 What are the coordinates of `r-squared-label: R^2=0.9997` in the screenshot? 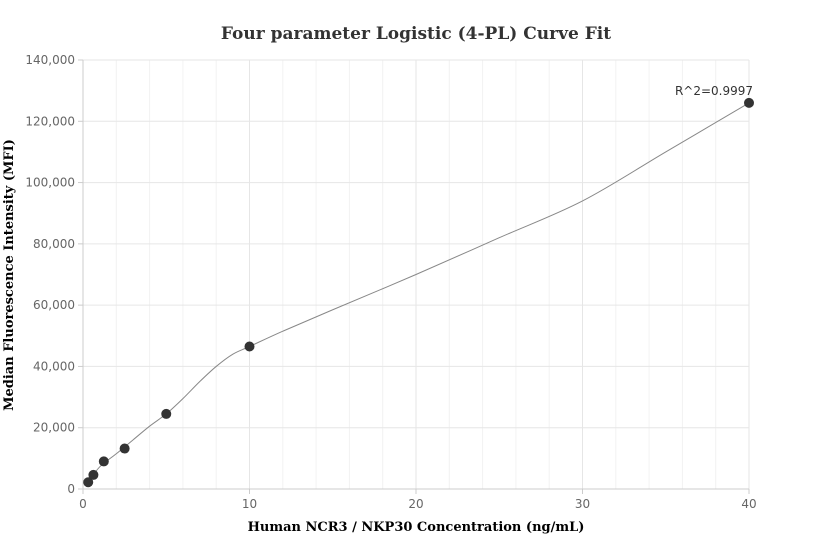 It's located at (714, 91).